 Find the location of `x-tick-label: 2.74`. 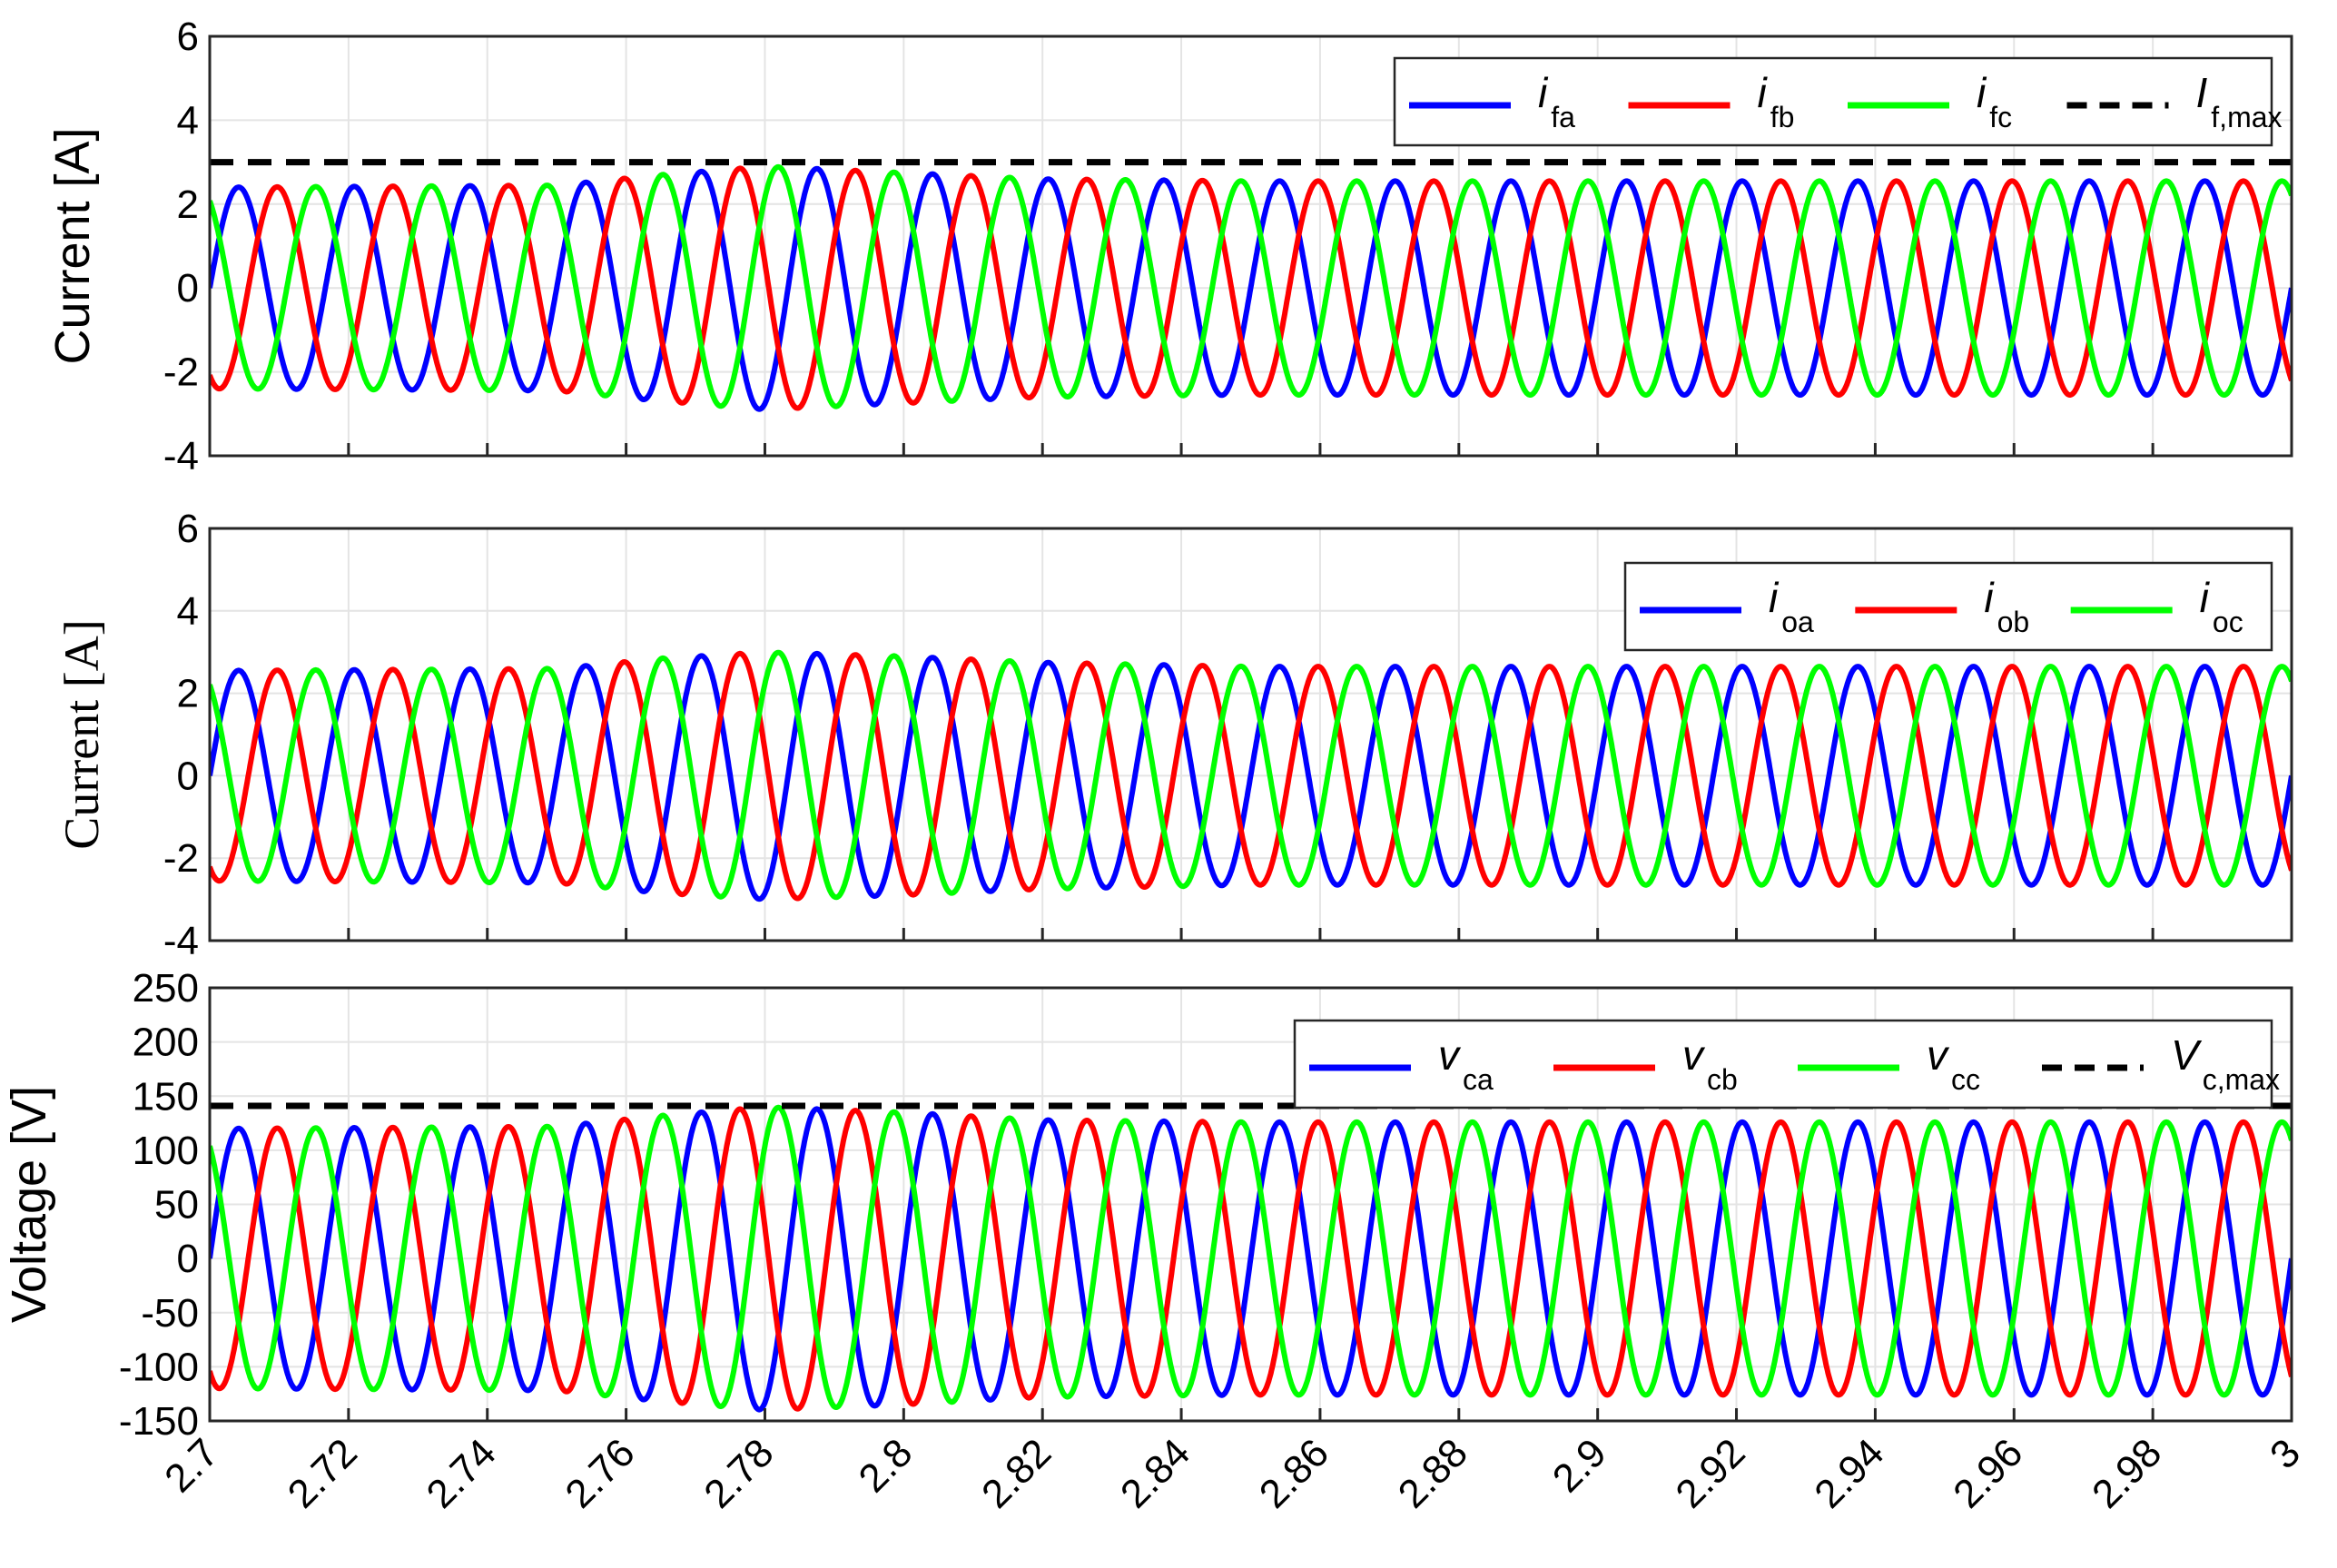

x-tick-label: 2.74 is located at coordinates (462, 1473).